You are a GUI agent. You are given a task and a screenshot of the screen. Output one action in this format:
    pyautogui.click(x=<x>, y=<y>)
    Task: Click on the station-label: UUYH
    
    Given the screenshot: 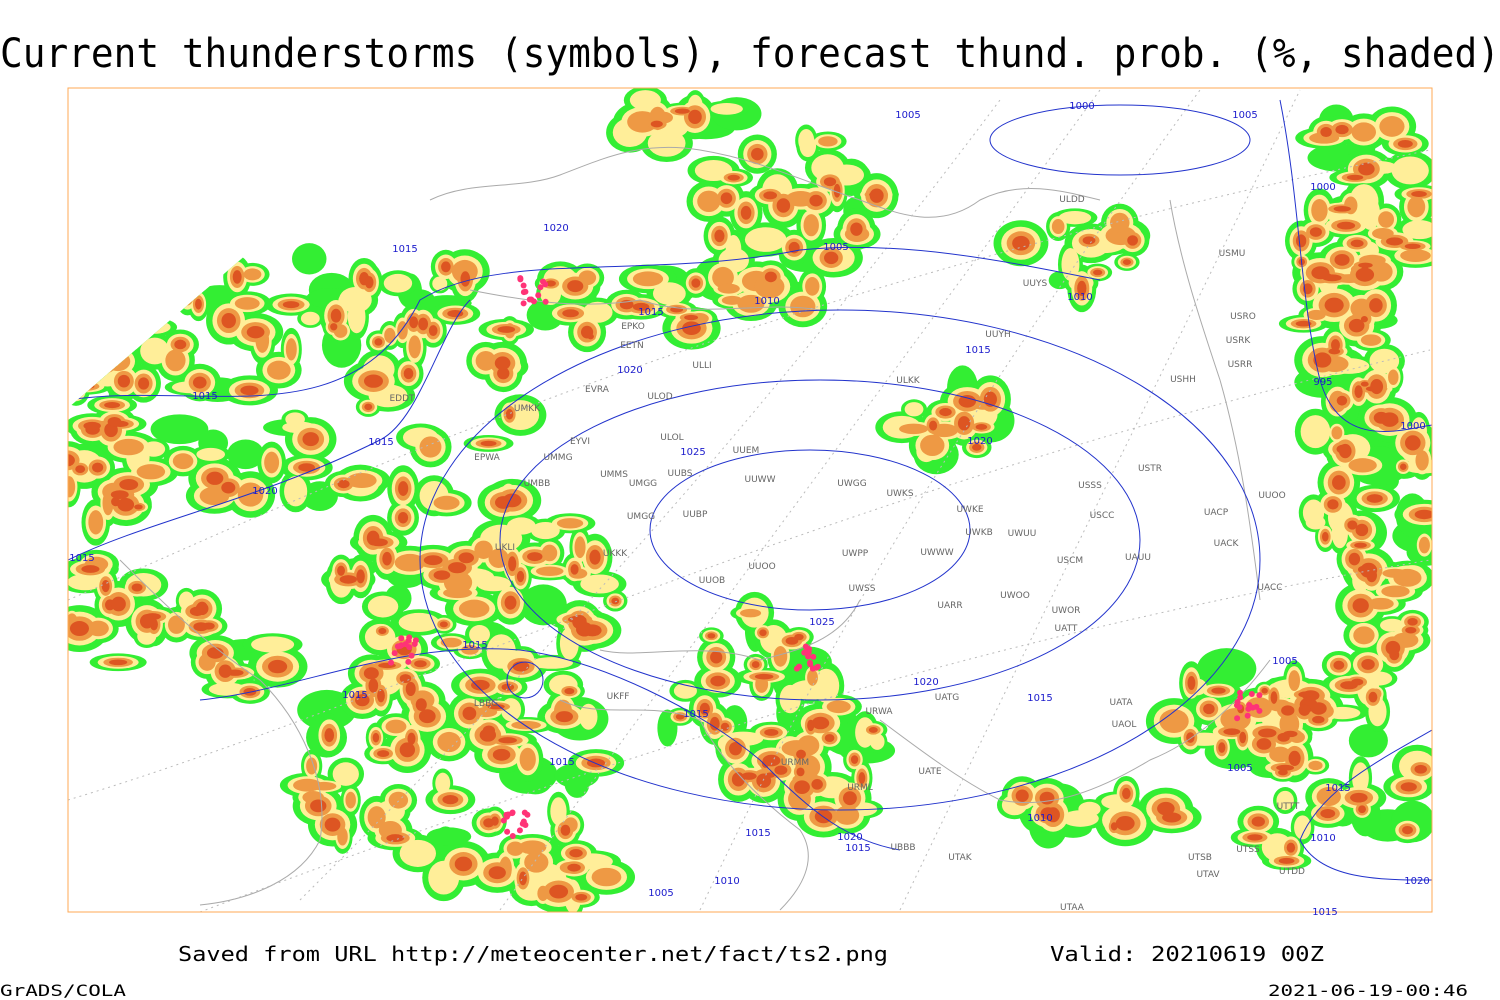 What is the action you would take?
    pyautogui.click(x=997, y=335)
    